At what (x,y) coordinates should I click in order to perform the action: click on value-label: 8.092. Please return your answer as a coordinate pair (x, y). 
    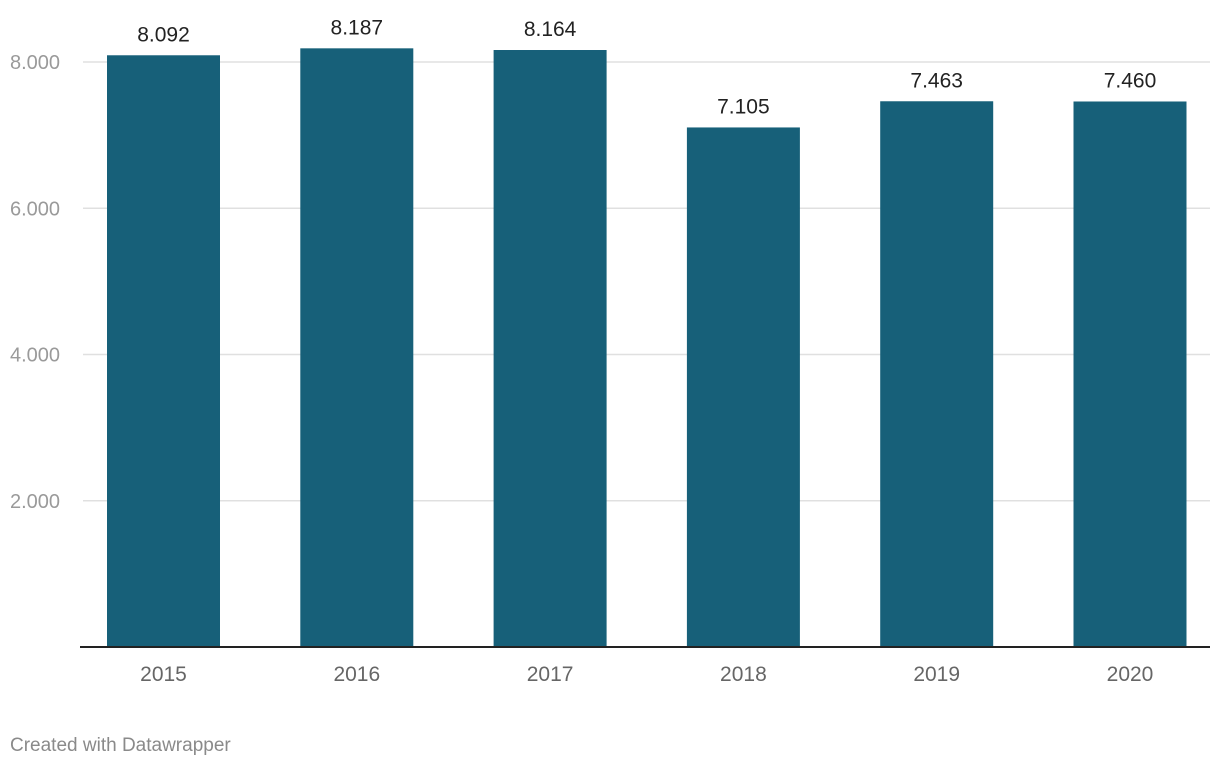
    Looking at the image, I should click on (163, 34).